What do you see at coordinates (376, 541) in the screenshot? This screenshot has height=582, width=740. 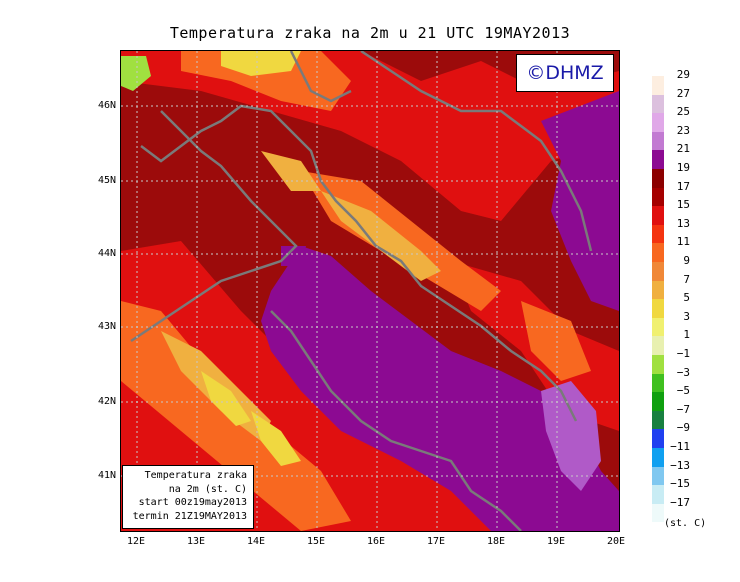 I see `lon-label-16e: 16E` at bounding box center [376, 541].